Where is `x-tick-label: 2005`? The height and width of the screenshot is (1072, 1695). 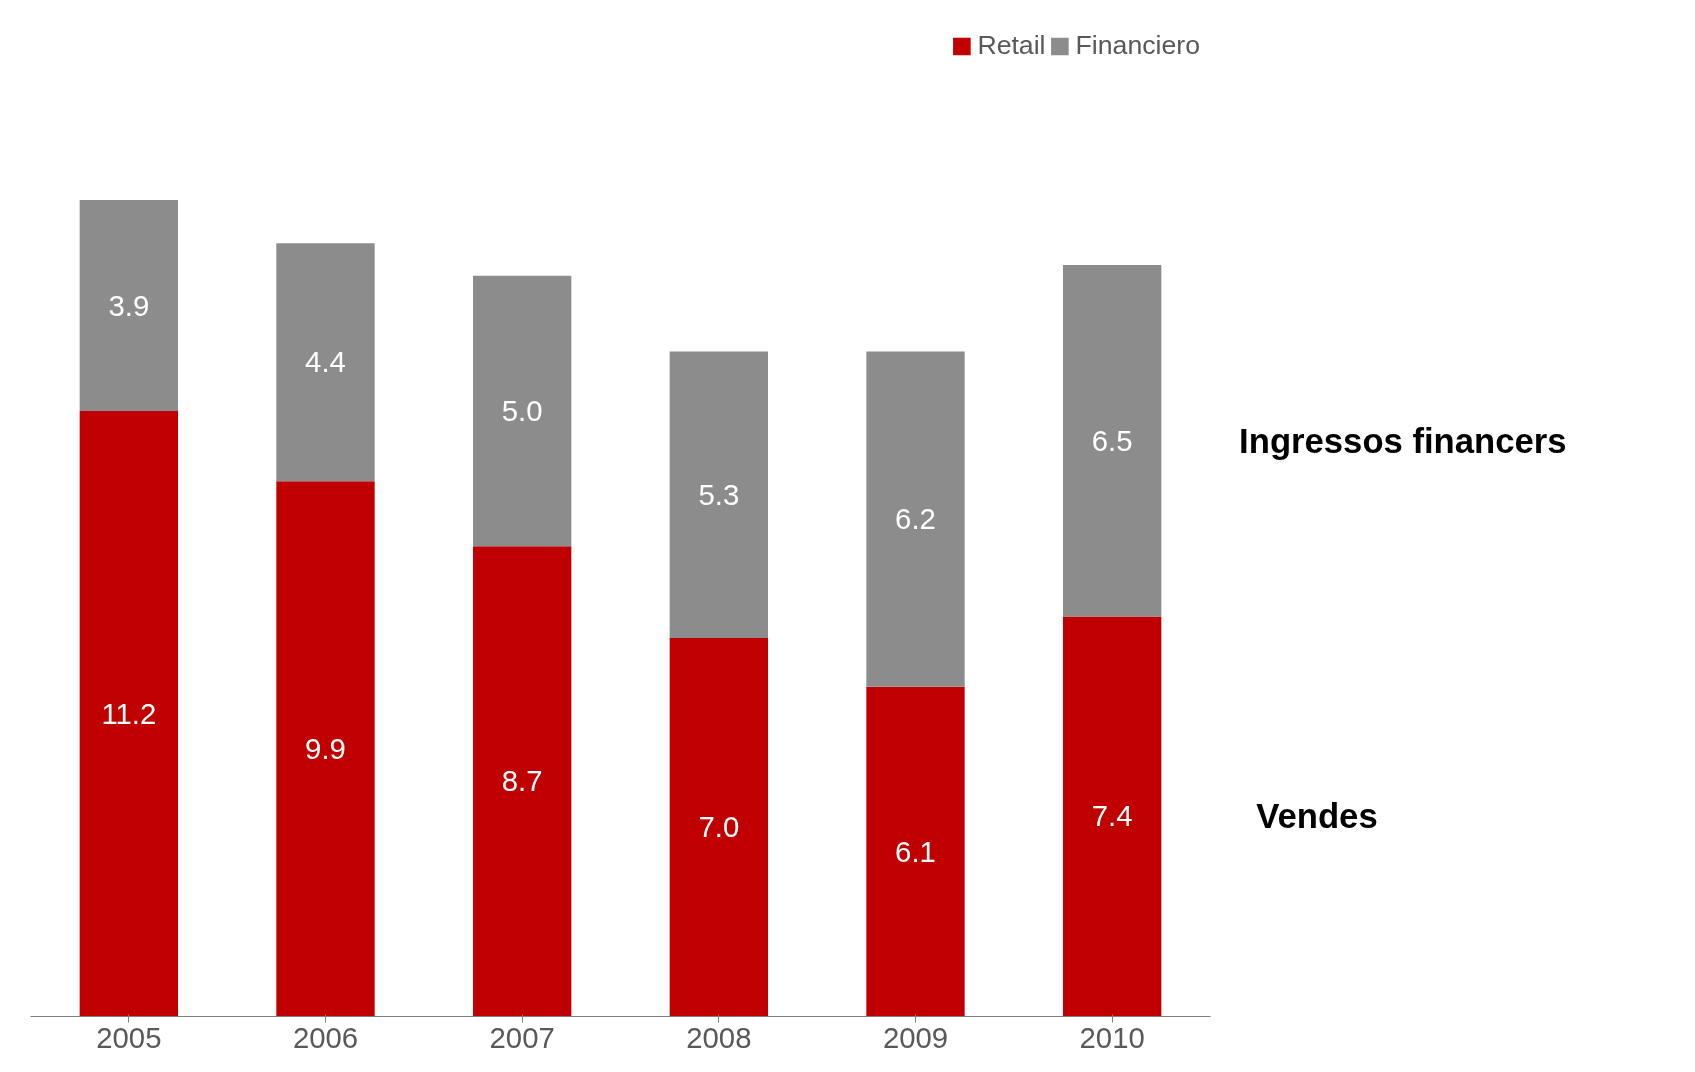 x-tick-label: 2005 is located at coordinates (129, 1037).